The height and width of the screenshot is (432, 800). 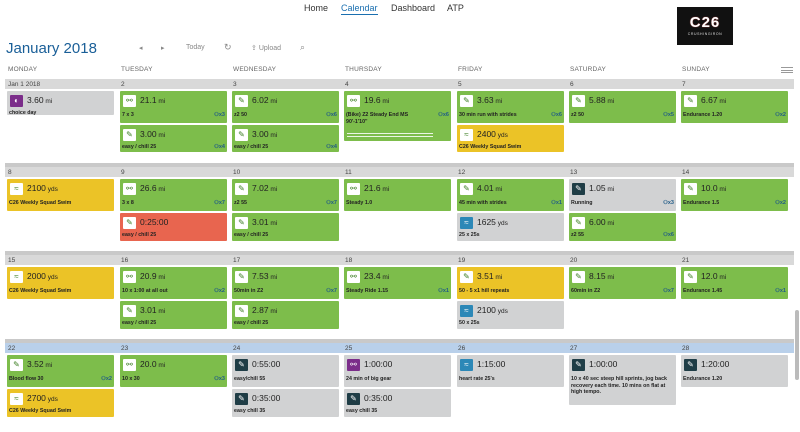 What do you see at coordinates (60, 283) in the screenshot?
I see `workout-card: ≈2000 yds C26 Weekly Squad Swim` at bounding box center [60, 283].